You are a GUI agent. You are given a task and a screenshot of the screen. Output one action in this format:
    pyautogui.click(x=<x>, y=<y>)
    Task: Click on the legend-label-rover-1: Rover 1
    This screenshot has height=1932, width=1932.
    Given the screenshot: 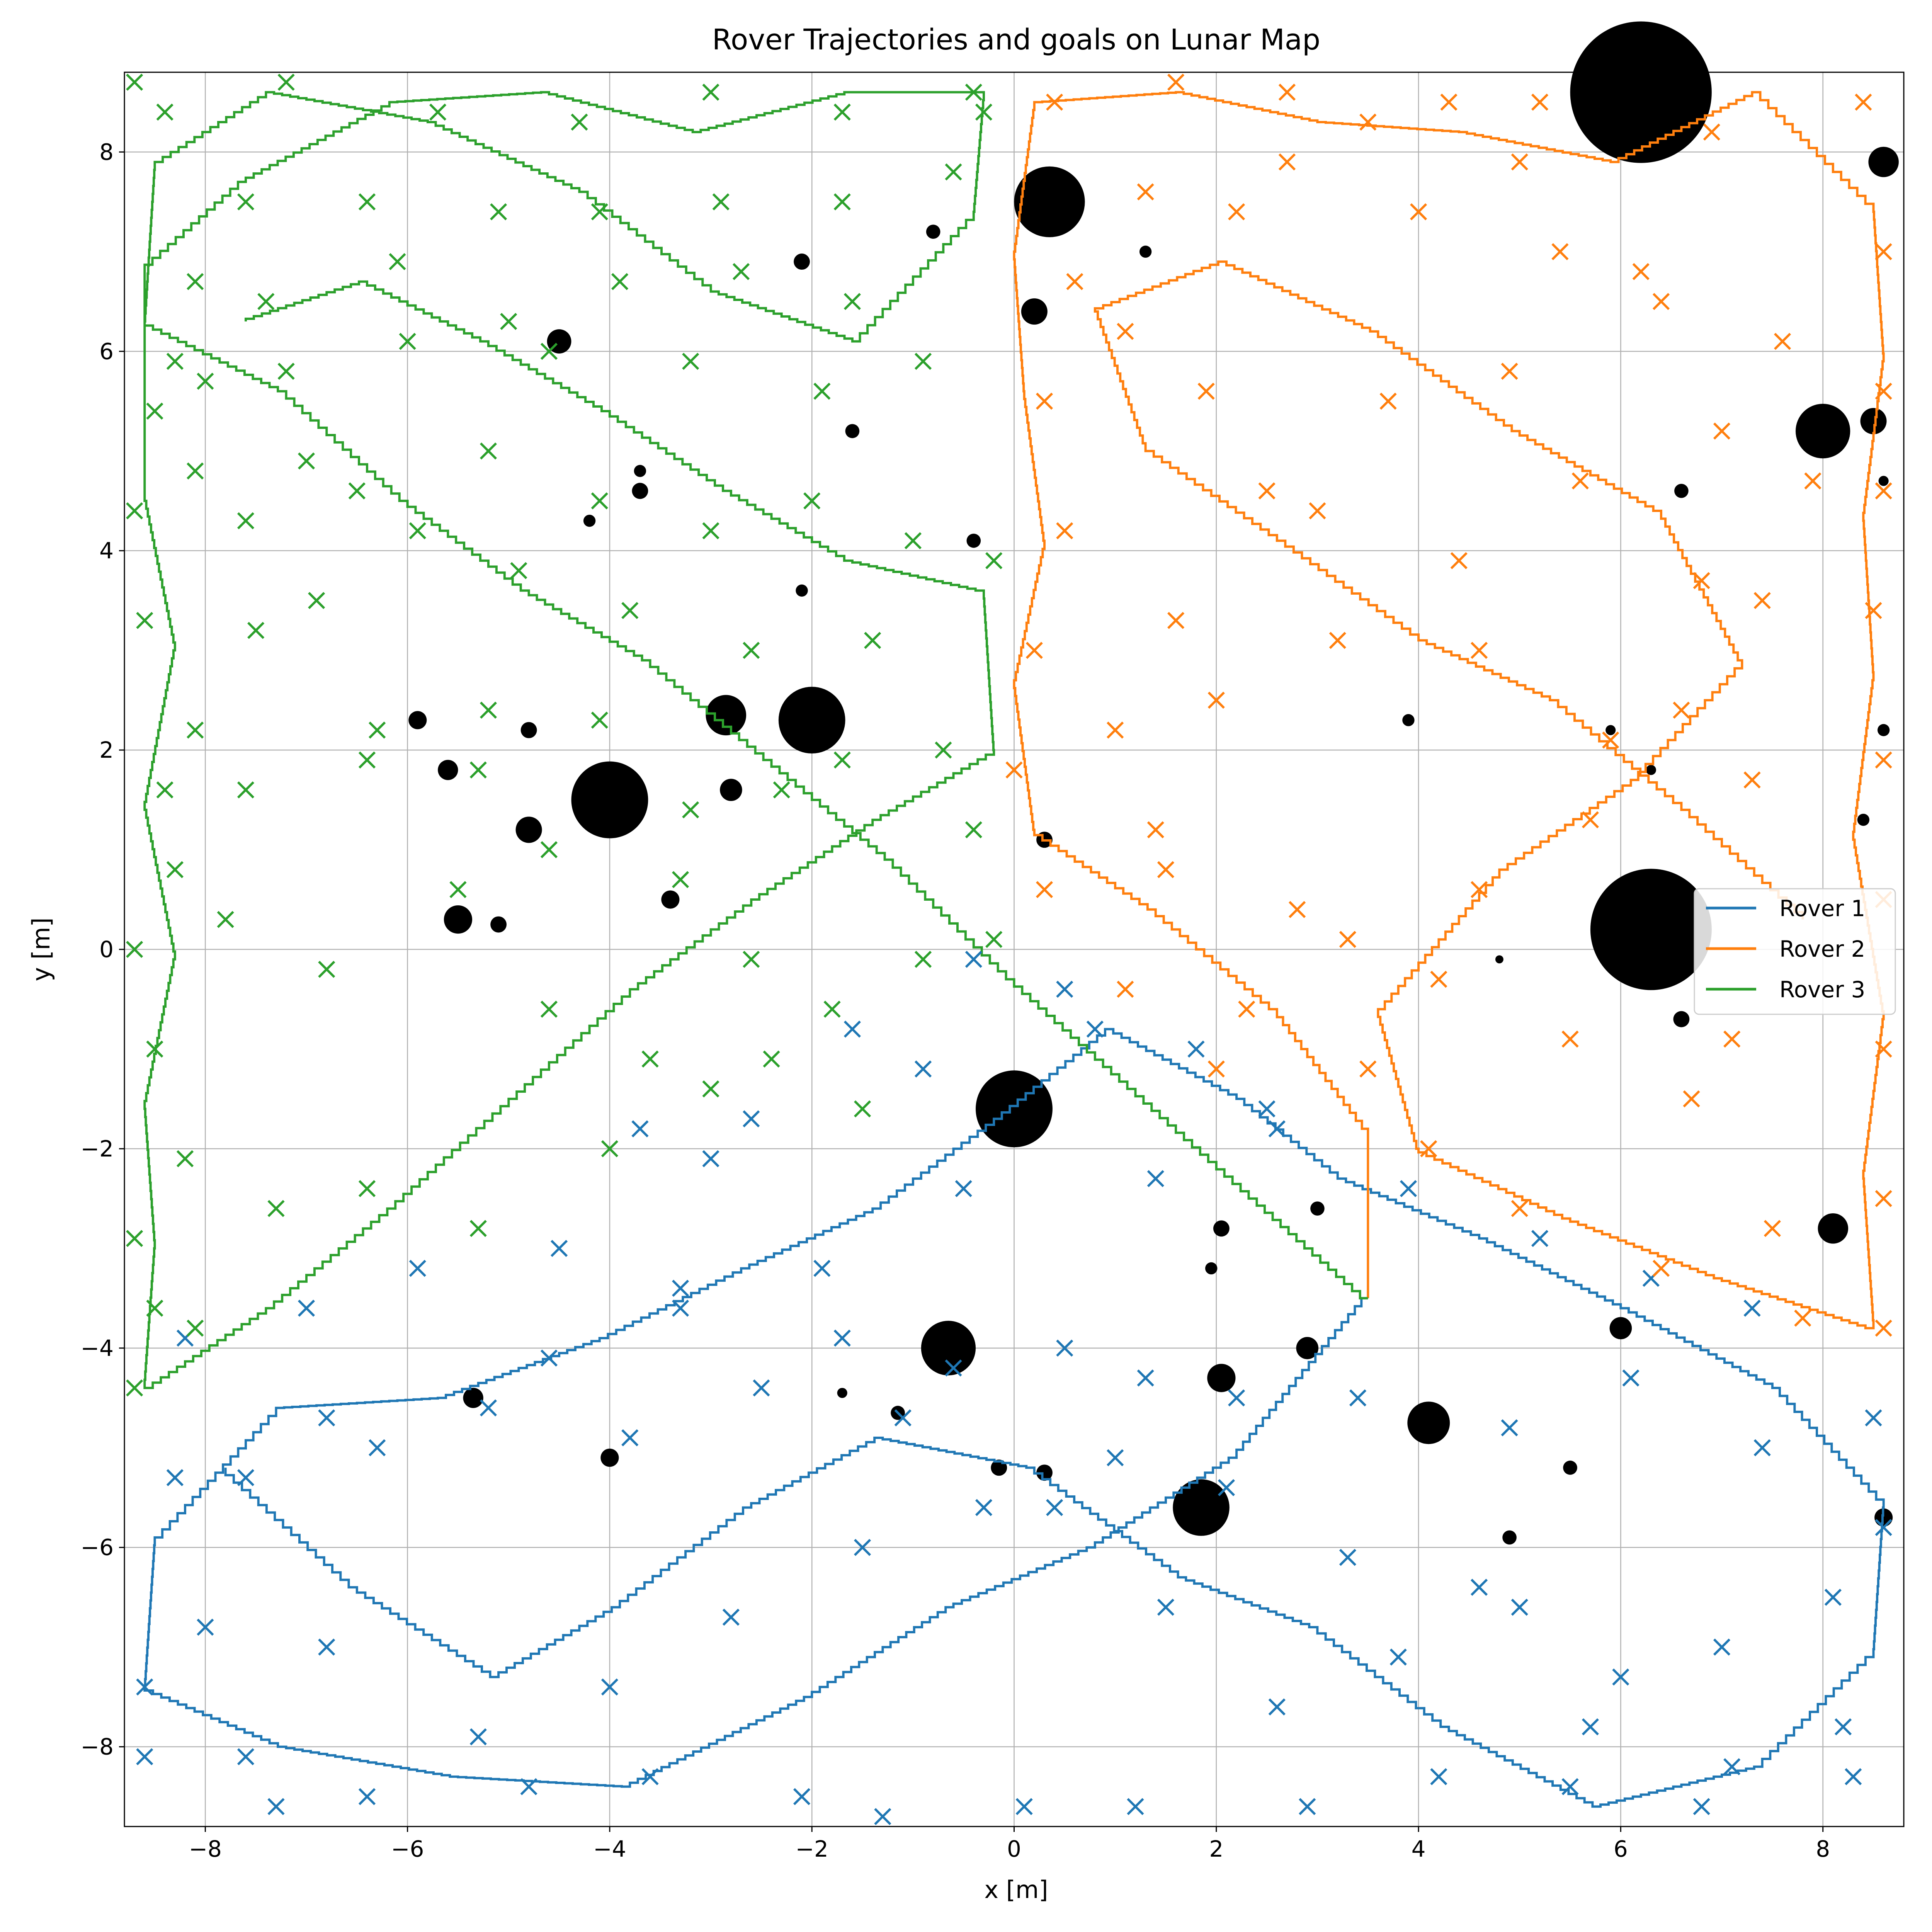 What is the action you would take?
    pyautogui.click(x=1822, y=908)
    